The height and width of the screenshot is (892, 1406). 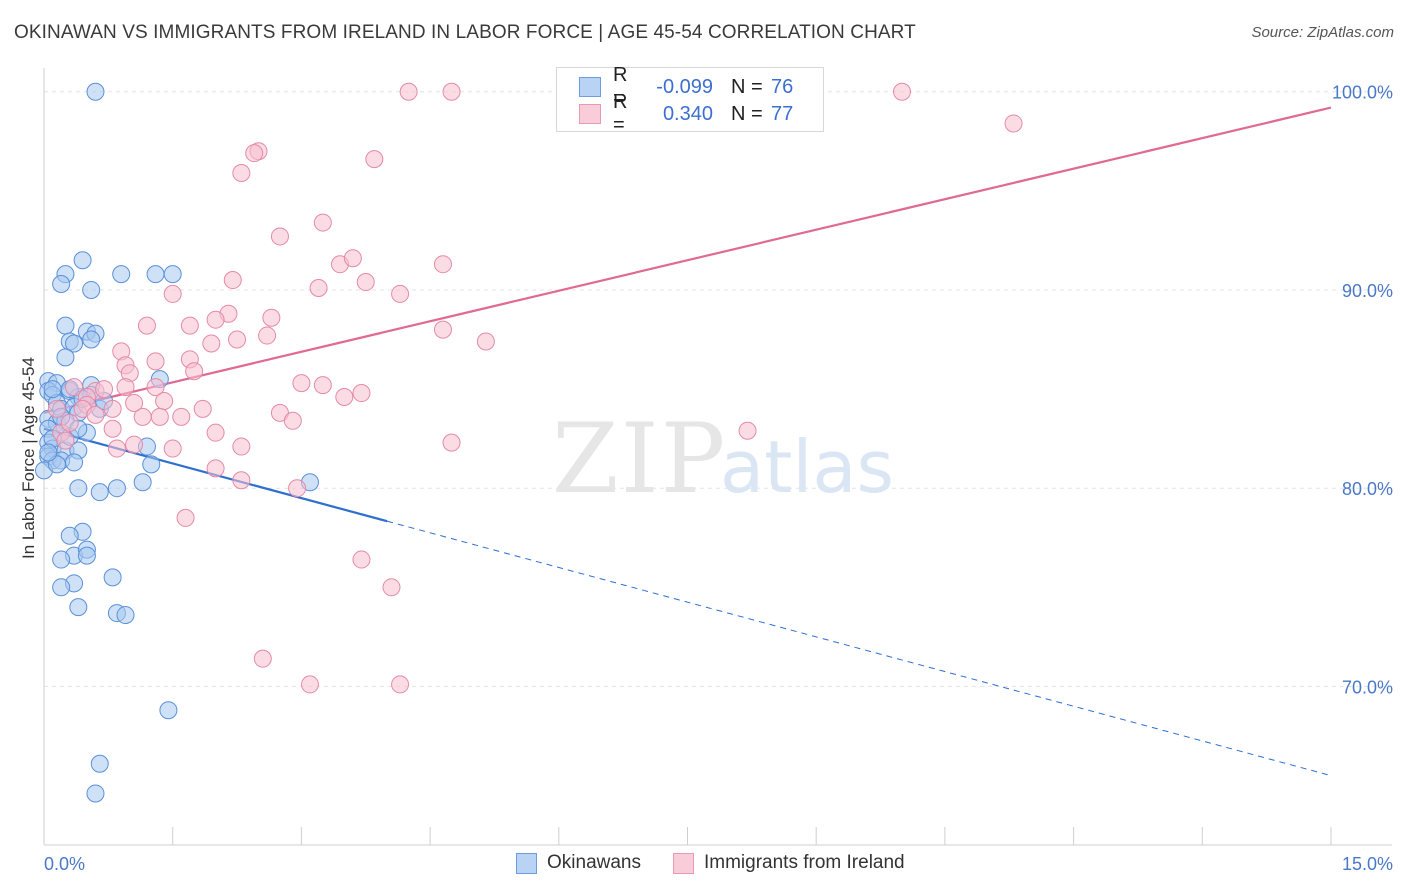 What do you see at coordinates (683, 863) in the screenshot?
I see `legend-swatch-ireland` at bounding box center [683, 863].